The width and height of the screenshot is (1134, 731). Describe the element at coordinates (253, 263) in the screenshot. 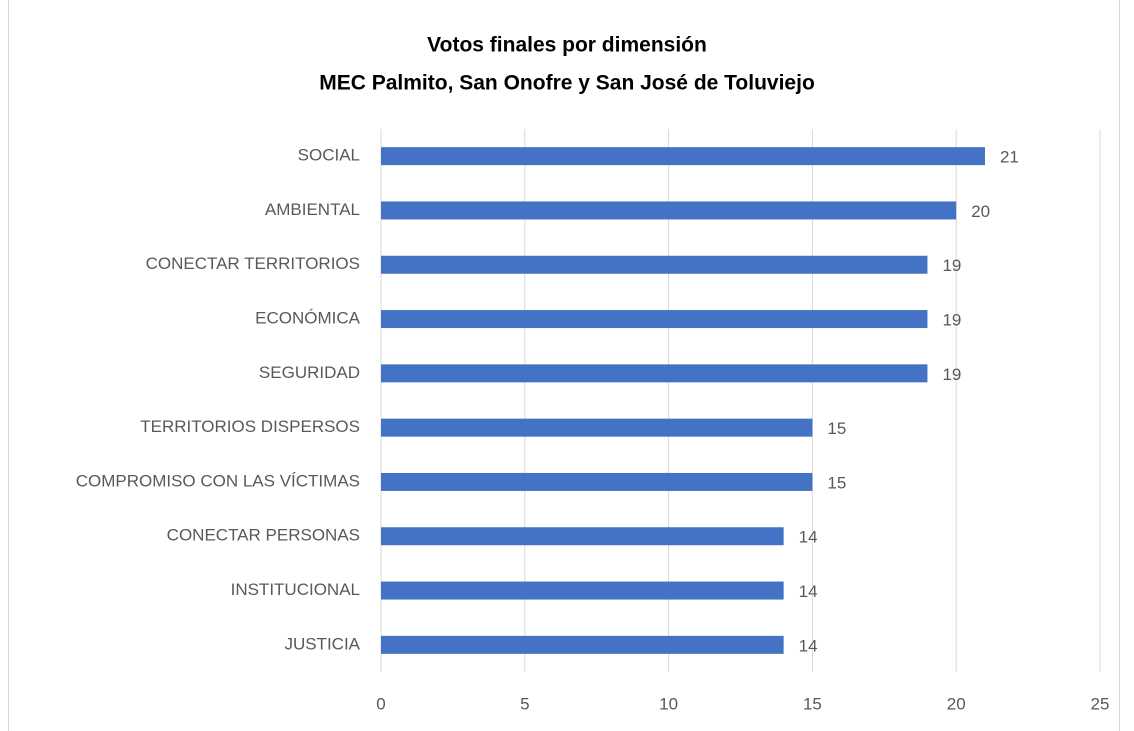

I see `y-tick-label: CONECTAR TERRITORIOS` at that location.